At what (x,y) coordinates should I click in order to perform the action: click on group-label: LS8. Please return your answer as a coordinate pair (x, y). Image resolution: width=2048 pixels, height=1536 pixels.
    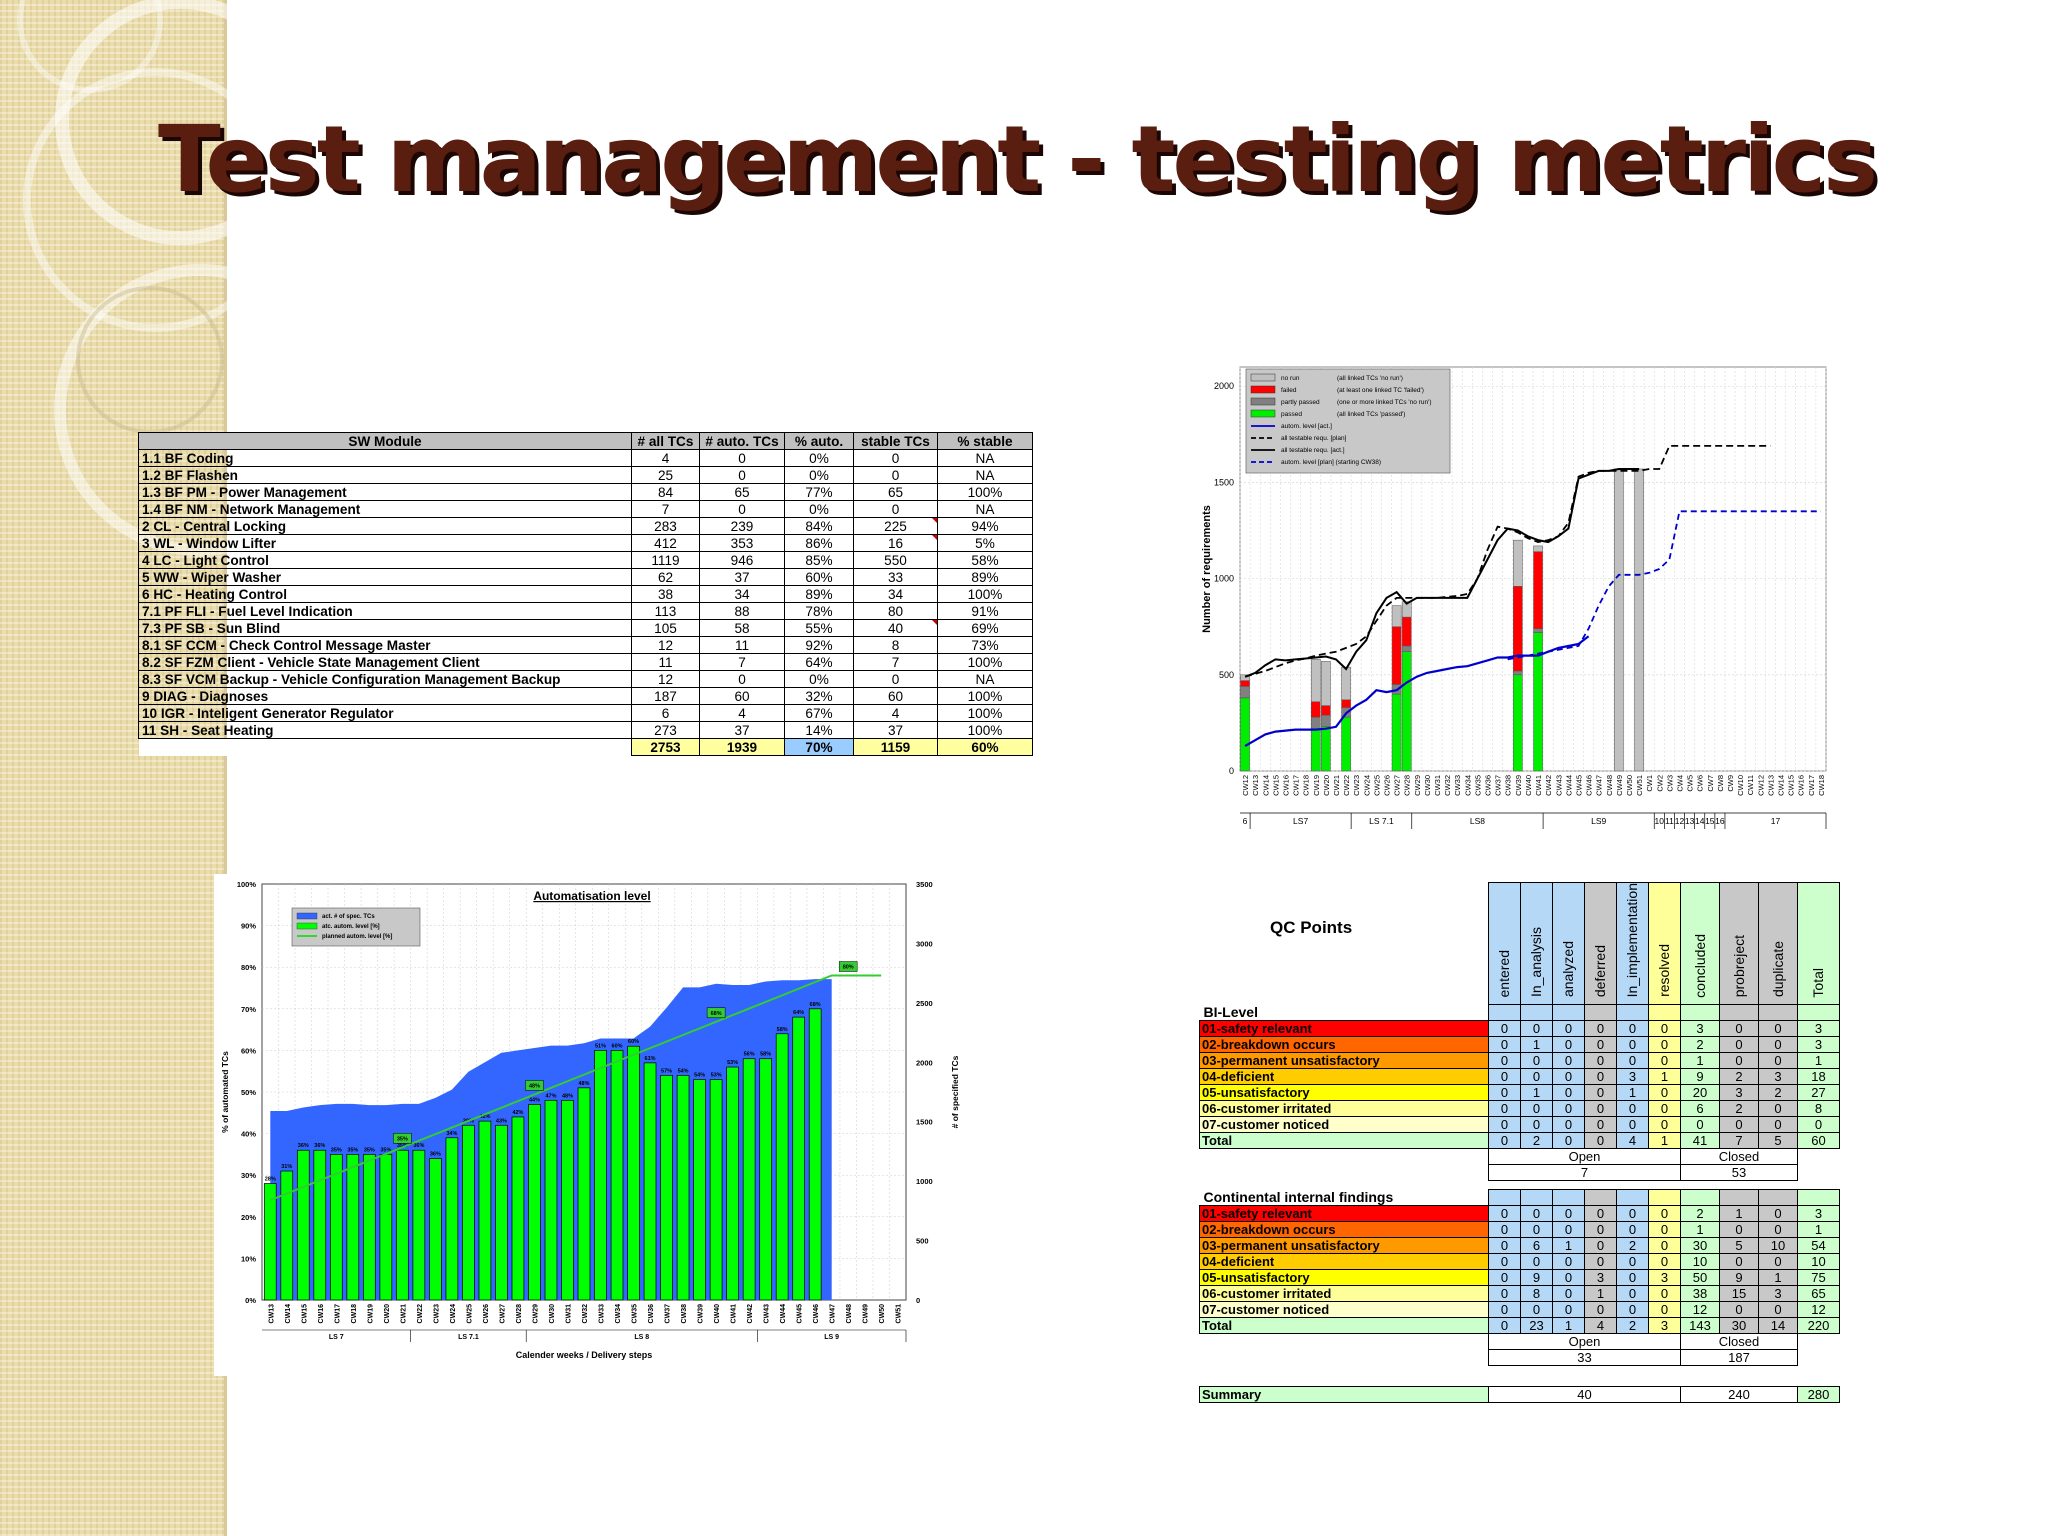
    Looking at the image, I should click on (1477, 821).